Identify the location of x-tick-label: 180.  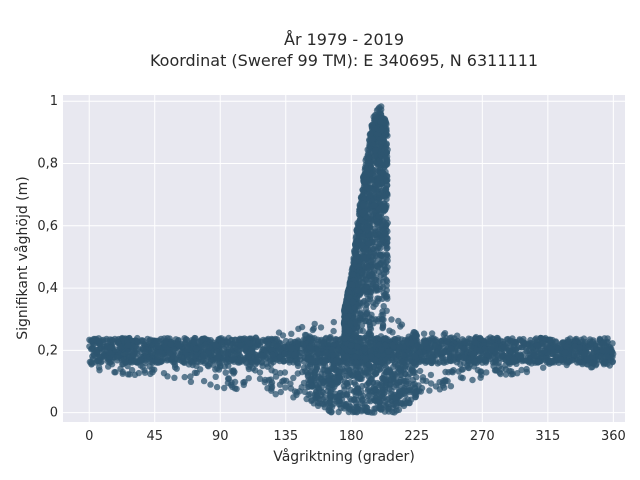
(351, 436).